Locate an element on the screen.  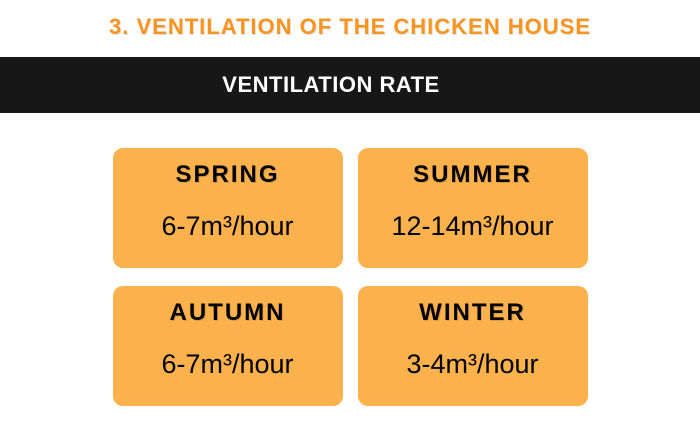
card-winter-title: WINTER is located at coordinates (472, 312).